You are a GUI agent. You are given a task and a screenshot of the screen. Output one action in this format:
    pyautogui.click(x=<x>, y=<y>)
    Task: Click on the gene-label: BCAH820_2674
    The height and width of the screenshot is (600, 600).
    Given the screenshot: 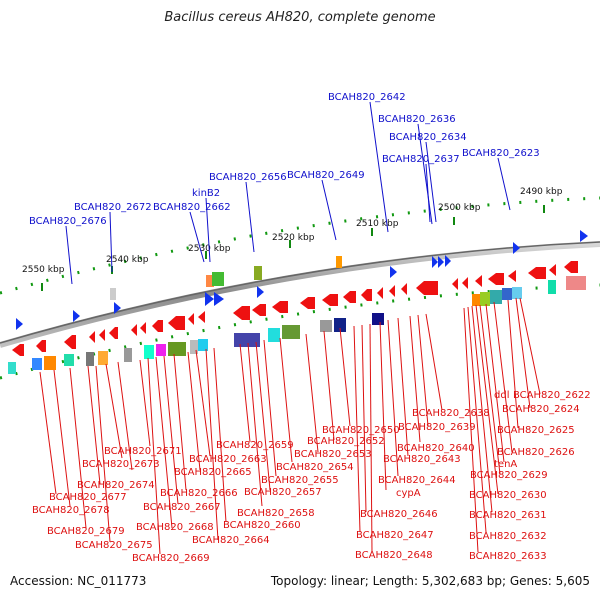 What is the action you would take?
    pyautogui.click(x=116, y=485)
    